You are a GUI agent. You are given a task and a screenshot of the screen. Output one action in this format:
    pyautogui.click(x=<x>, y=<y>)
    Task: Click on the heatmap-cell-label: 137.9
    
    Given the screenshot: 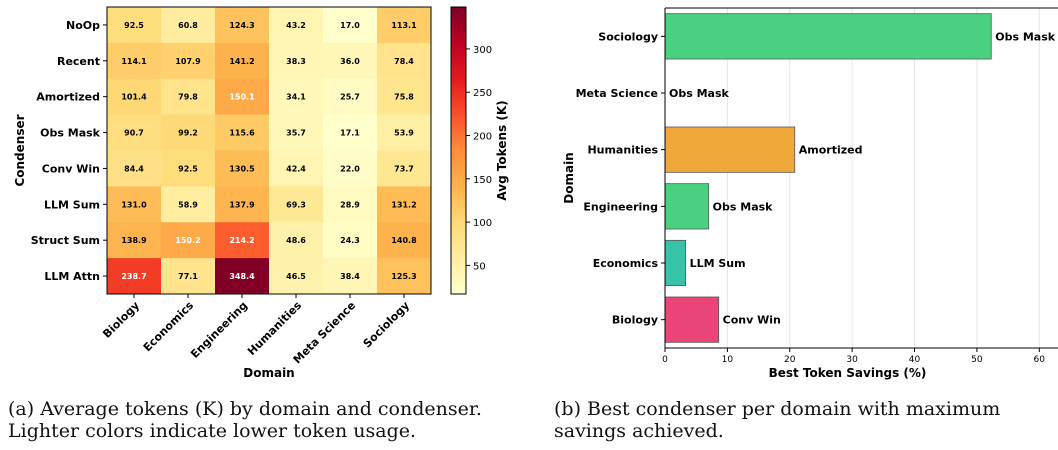 What is the action you would take?
    pyautogui.click(x=242, y=204)
    